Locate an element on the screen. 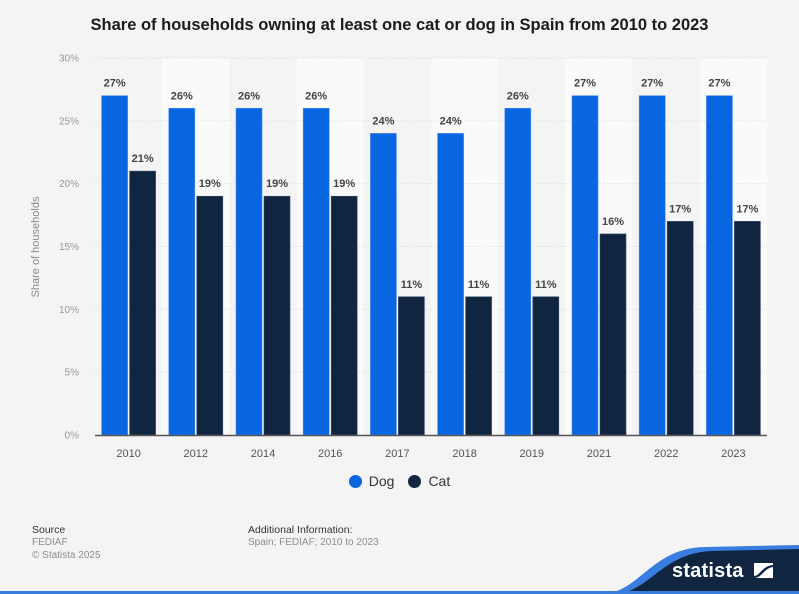 The height and width of the screenshot is (594, 799). x-axis-ticks: 2010 2012 2014 2016 2017 2018 2019 2021 2022 2023 is located at coordinates (430, 454).